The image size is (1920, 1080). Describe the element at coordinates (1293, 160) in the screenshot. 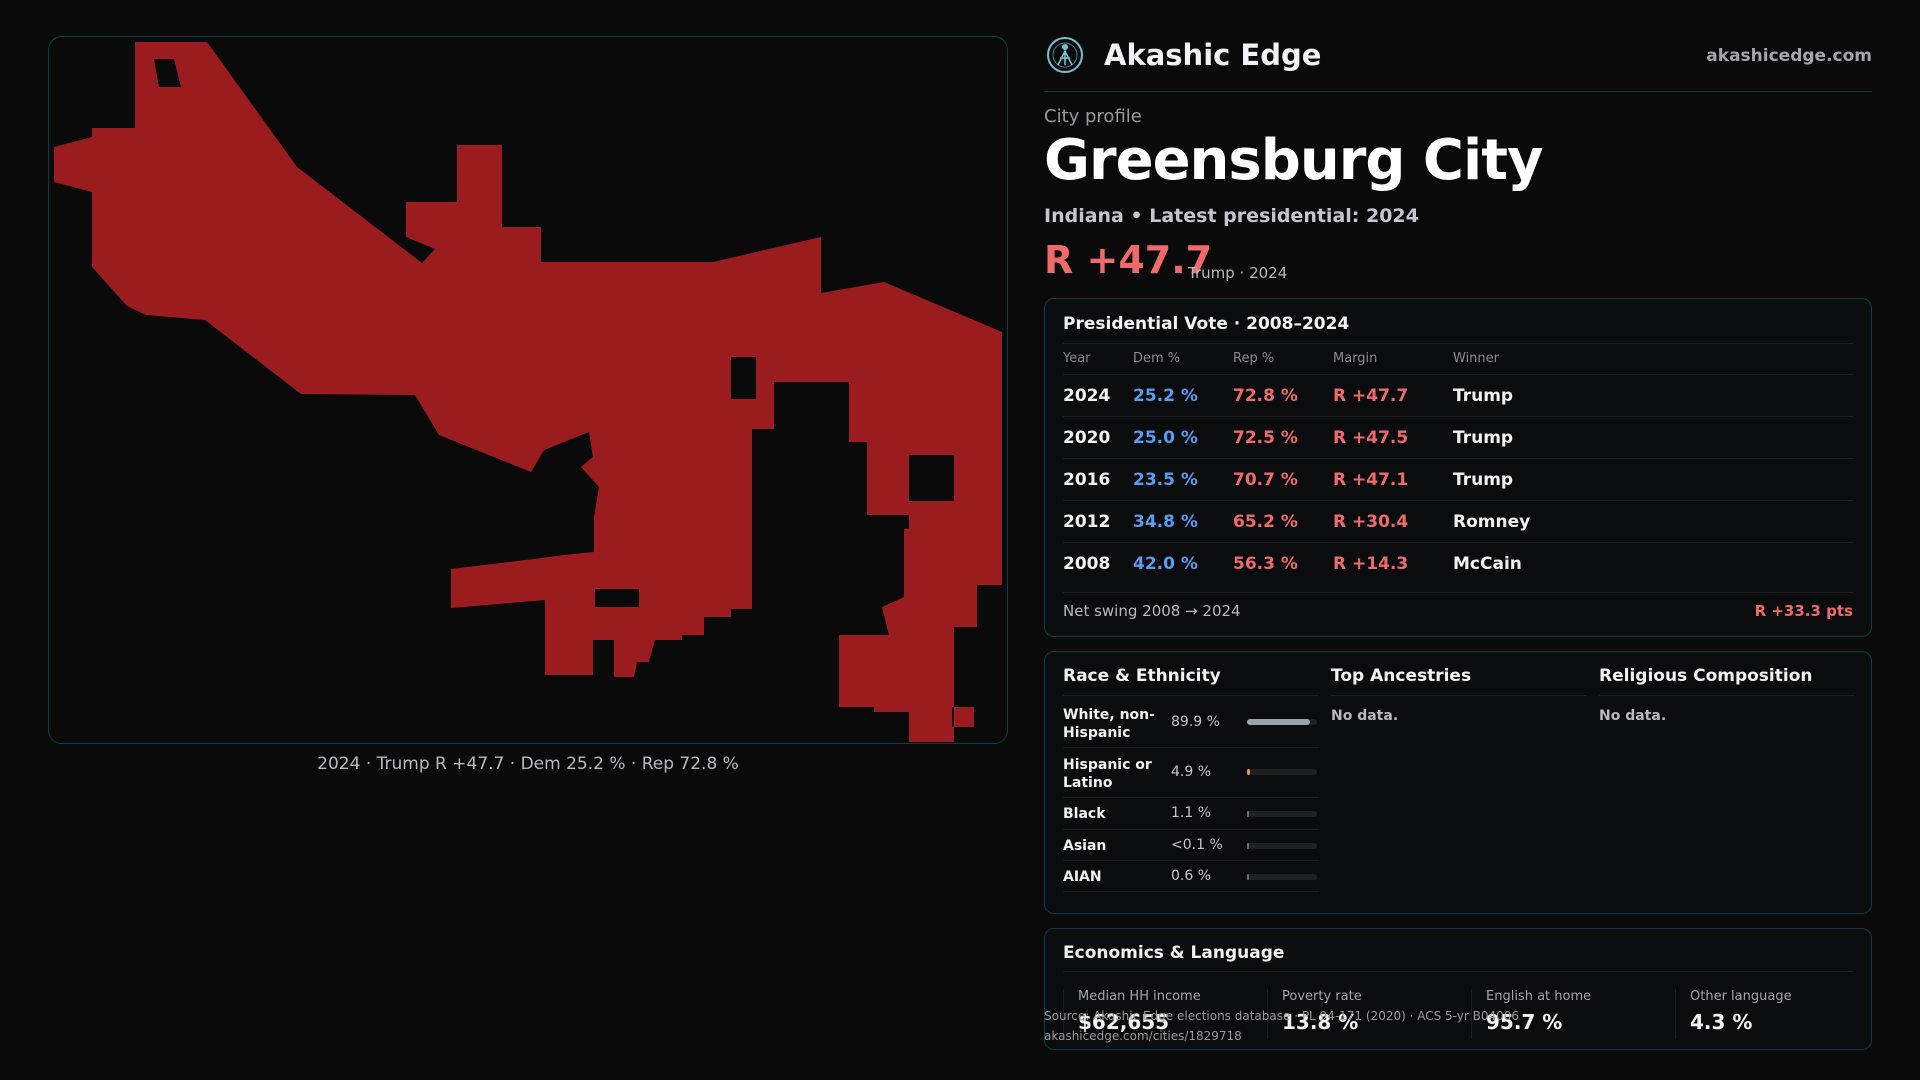

I see `page-title: Greensburg City` at that location.